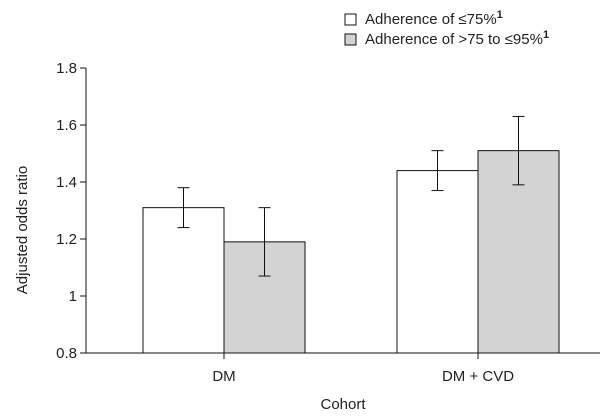 This screenshot has height=416, width=601. I want to click on x-tick-label: DM, so click(223, 376).